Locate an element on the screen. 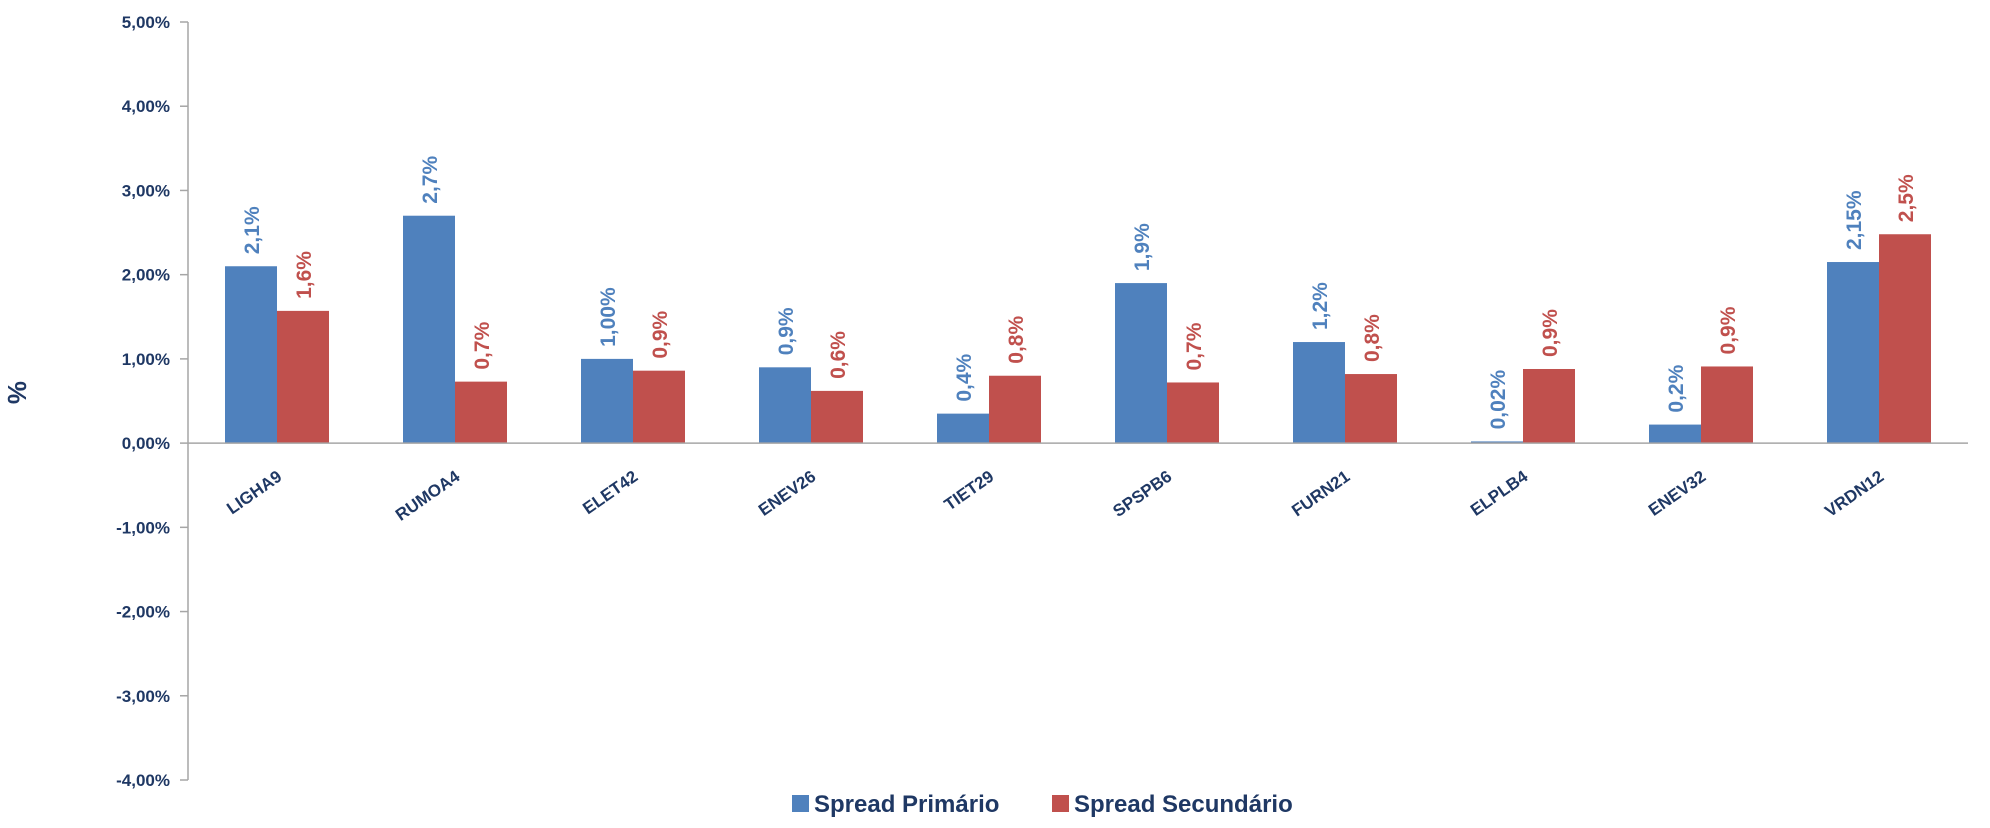  data-label: 1,9% is located at coordinates (1142, 247).